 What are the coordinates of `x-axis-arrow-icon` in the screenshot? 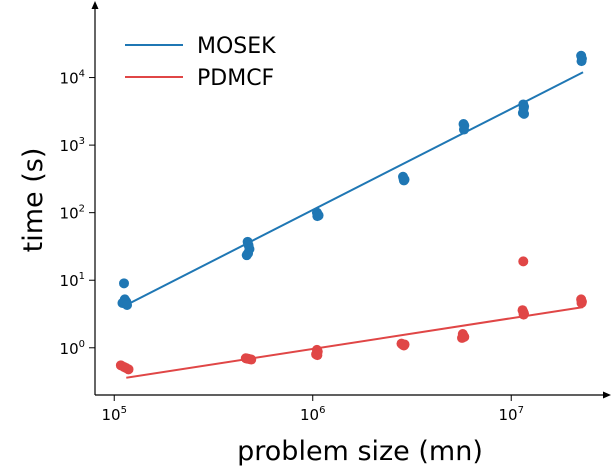 It's located at (607, 395).